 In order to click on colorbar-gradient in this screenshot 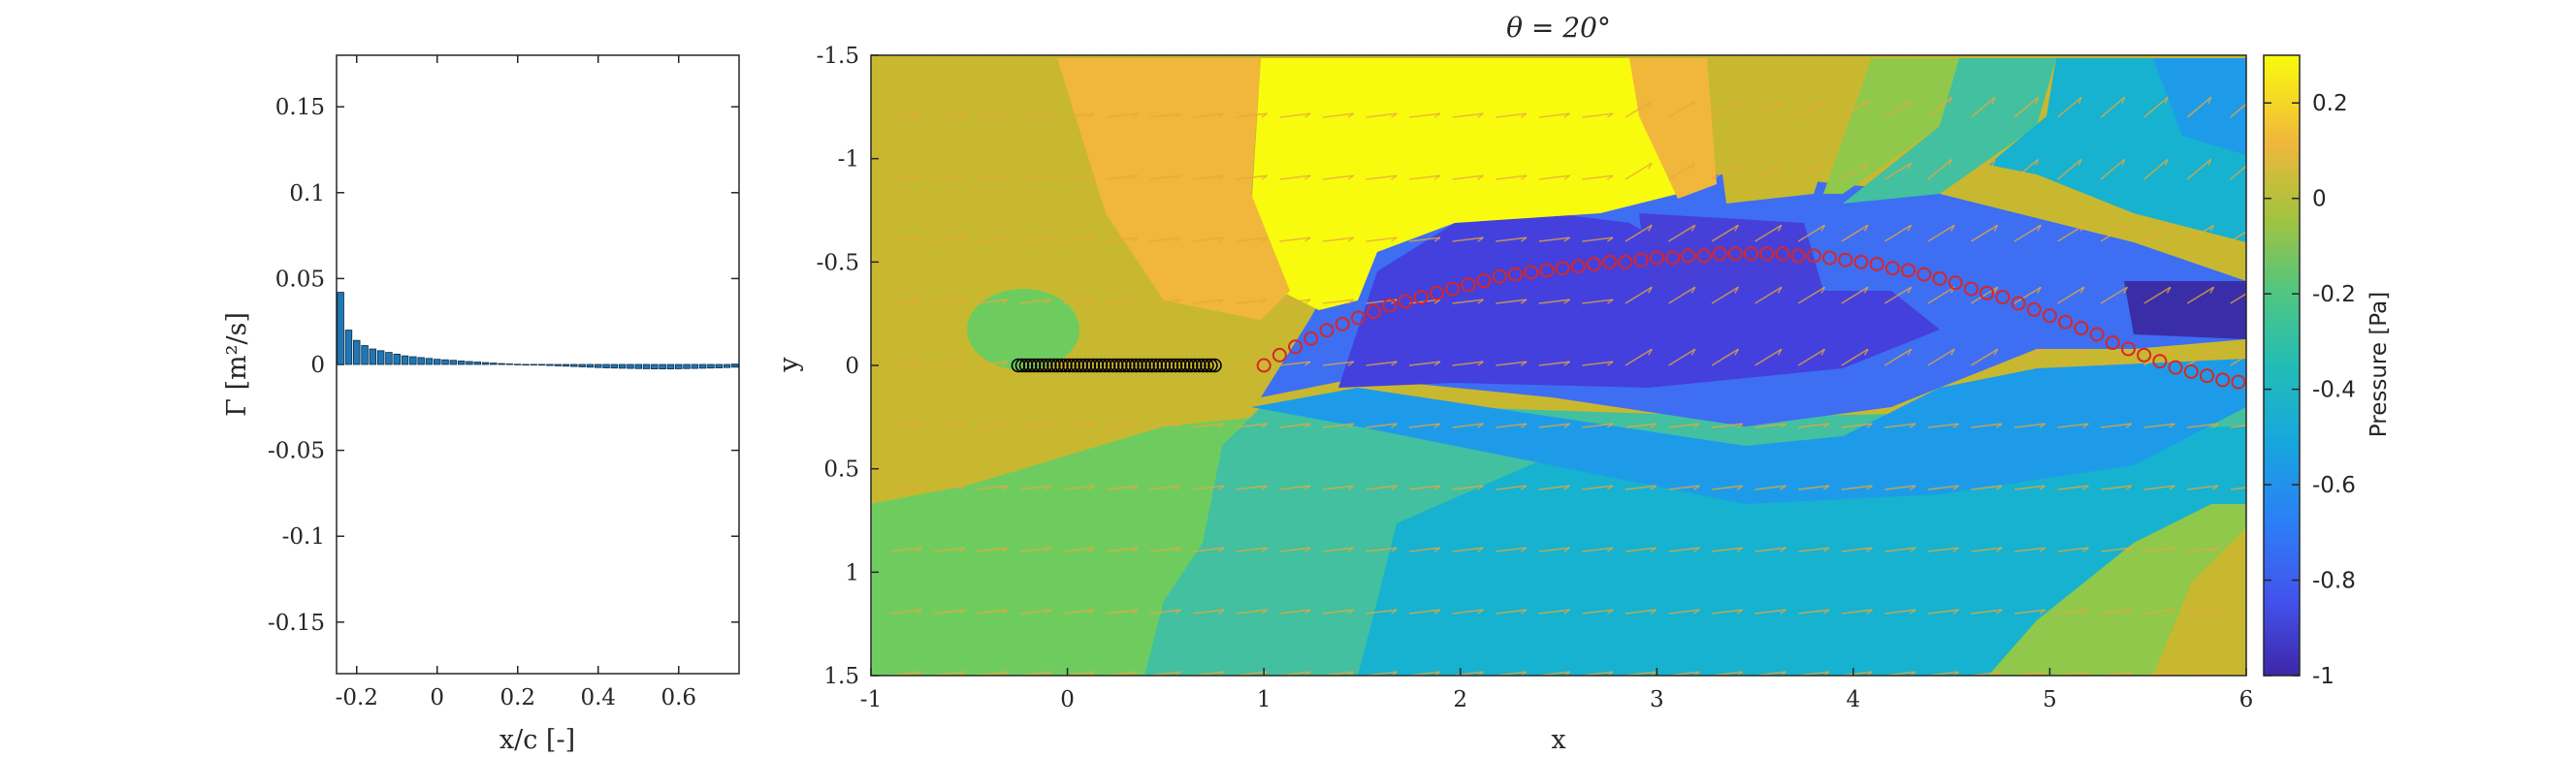, I will do `click(2282, 365)`.